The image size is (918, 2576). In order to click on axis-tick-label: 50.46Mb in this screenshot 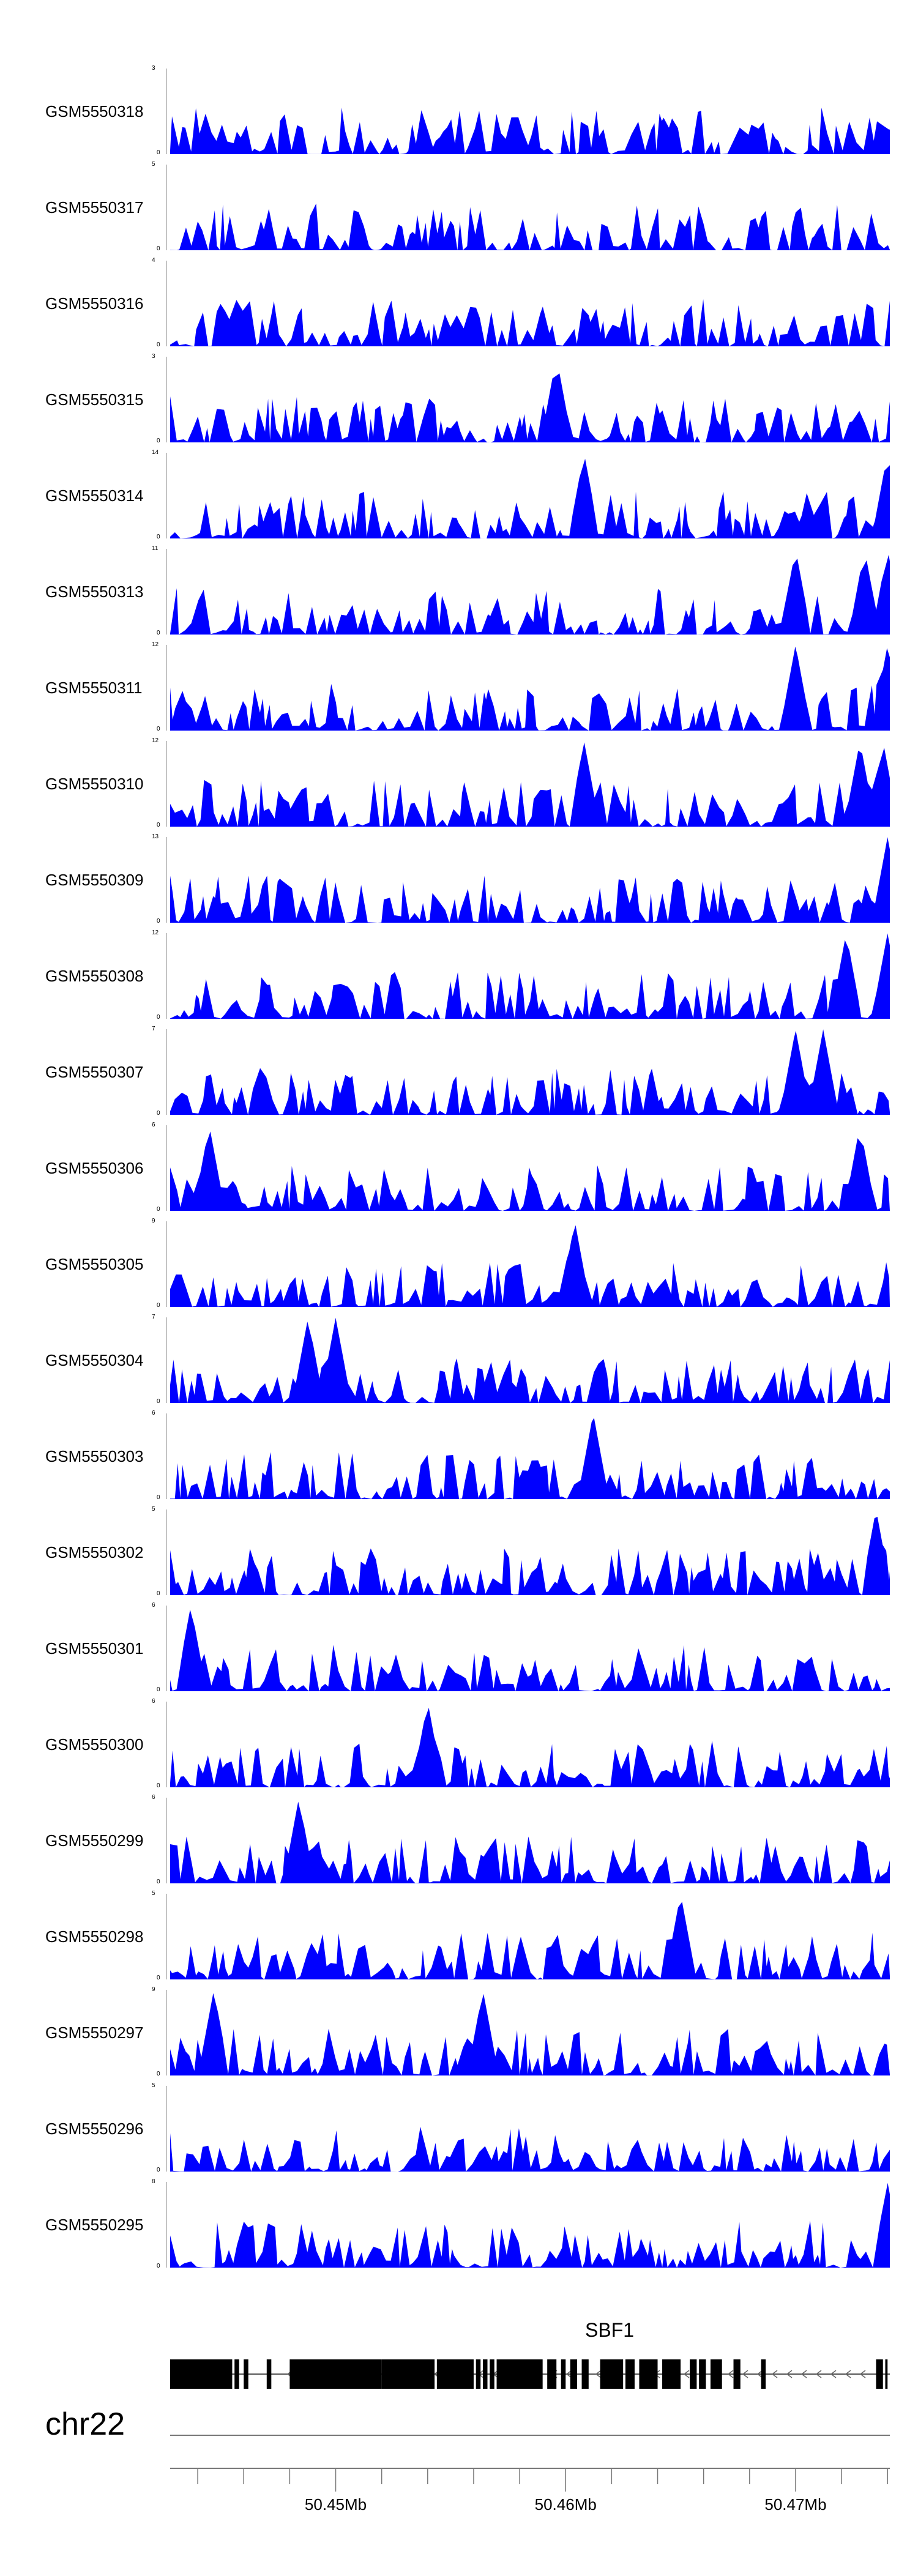, I will do `click(565, 2504)`.